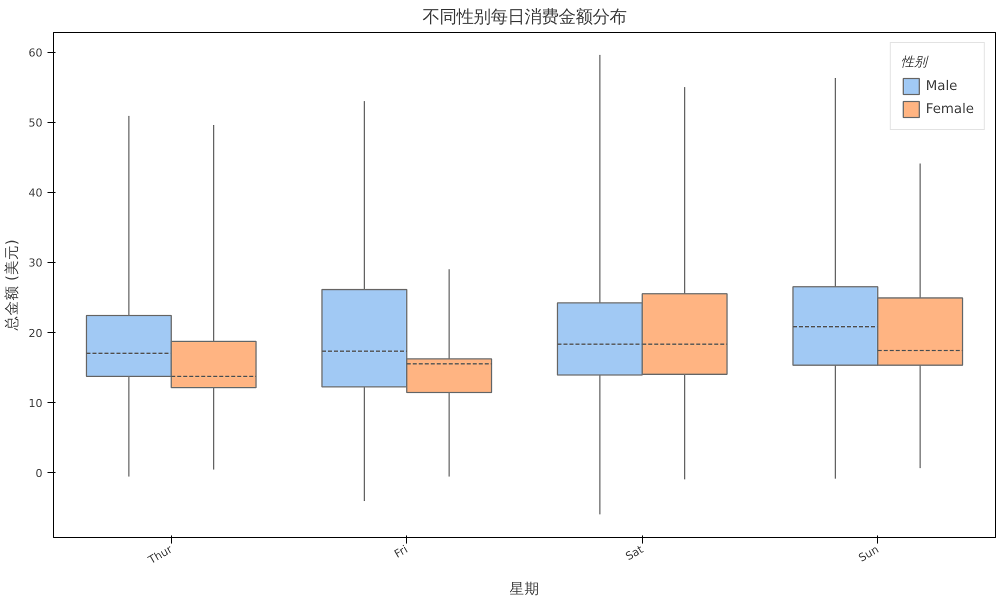 Image resolution: width=1000 pixels, height=600 pixels. What do you see at coordinates (35, 263) in the screenshot?
I see `y-tick-label: 30` at bounding box center [35, 263].